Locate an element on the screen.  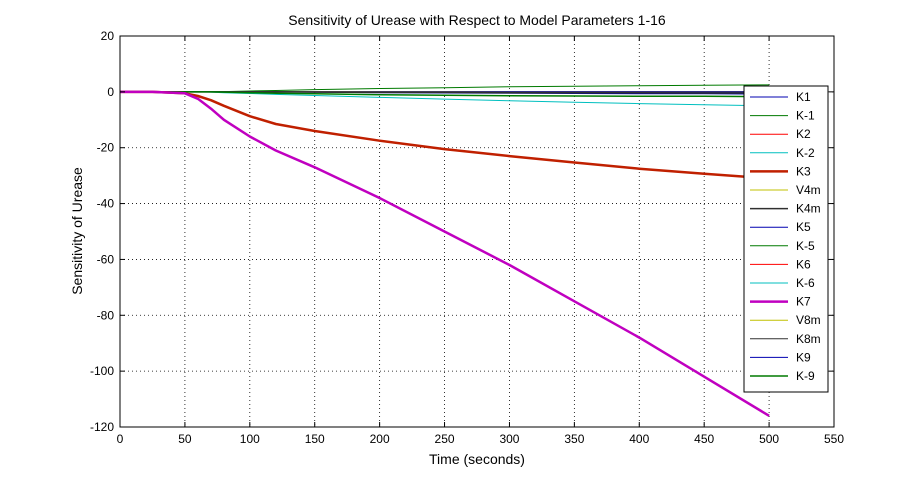
x-tick-label: 250 is located at coordinates (445, 439).